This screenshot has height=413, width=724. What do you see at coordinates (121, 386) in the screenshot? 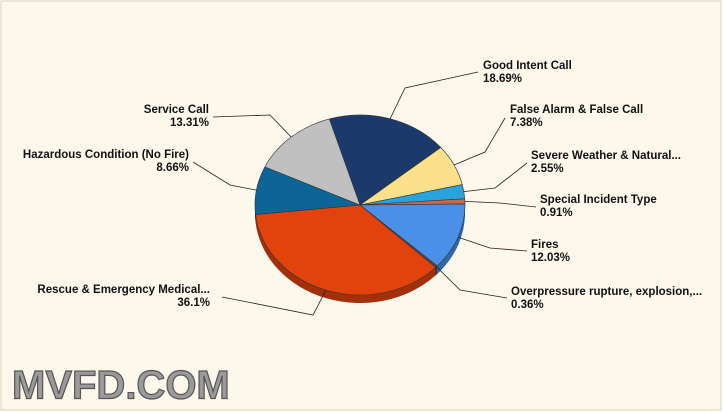
I see `watermark: MVFD.COM` at bounding box center [121, 386].